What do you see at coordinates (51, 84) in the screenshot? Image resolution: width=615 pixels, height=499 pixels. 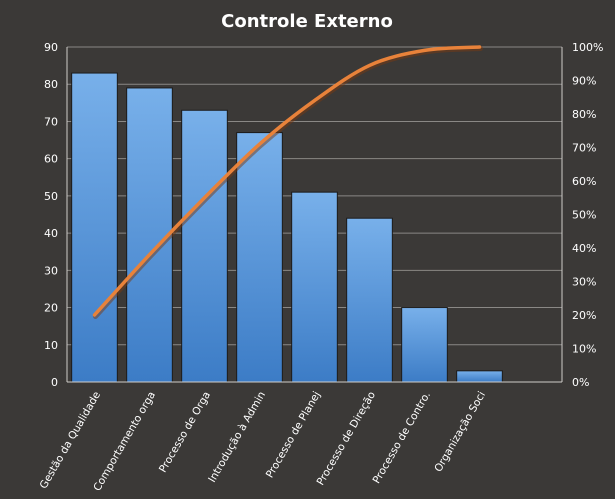 I see `y-tick-label: 80` at bounding box center [51, 84].